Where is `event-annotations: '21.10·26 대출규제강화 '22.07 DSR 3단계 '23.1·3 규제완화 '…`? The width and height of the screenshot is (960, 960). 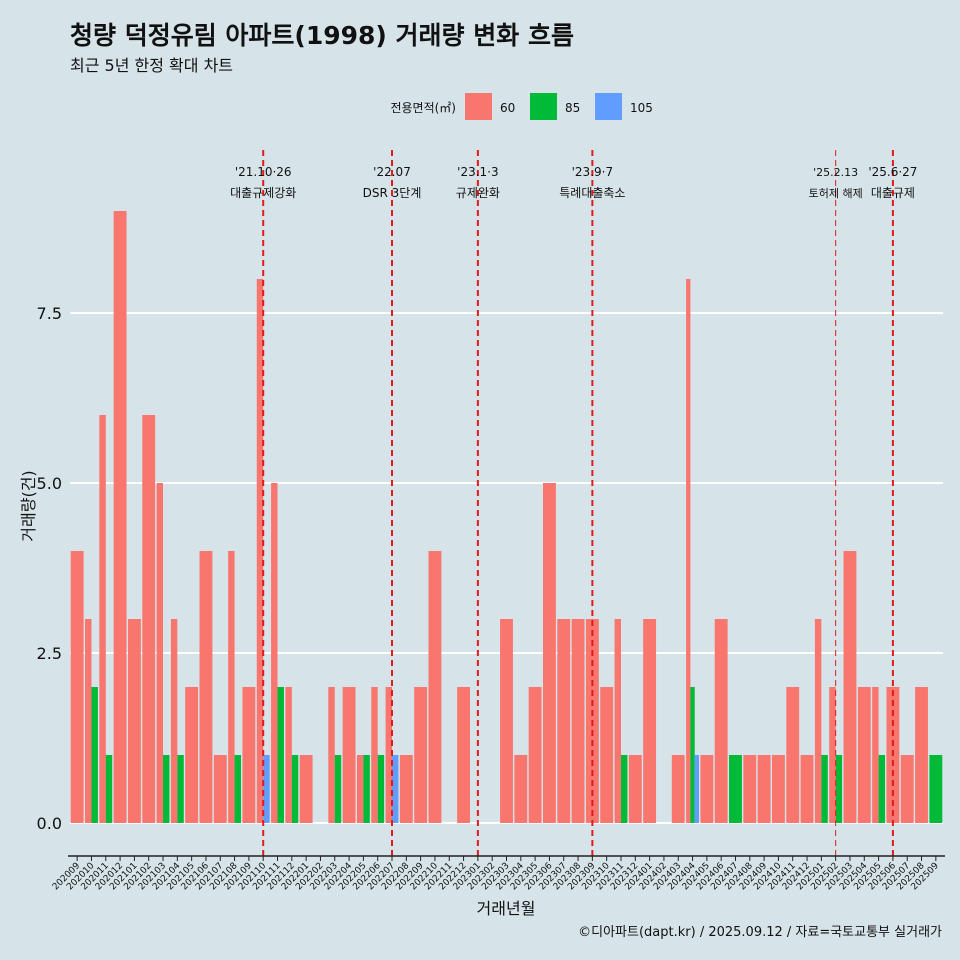 event-annotations: '21.10·26 대출규제강화 '22.07 DSR 3단계 '23.1·3 규제완화 '… is located at coordinates (573, 182).